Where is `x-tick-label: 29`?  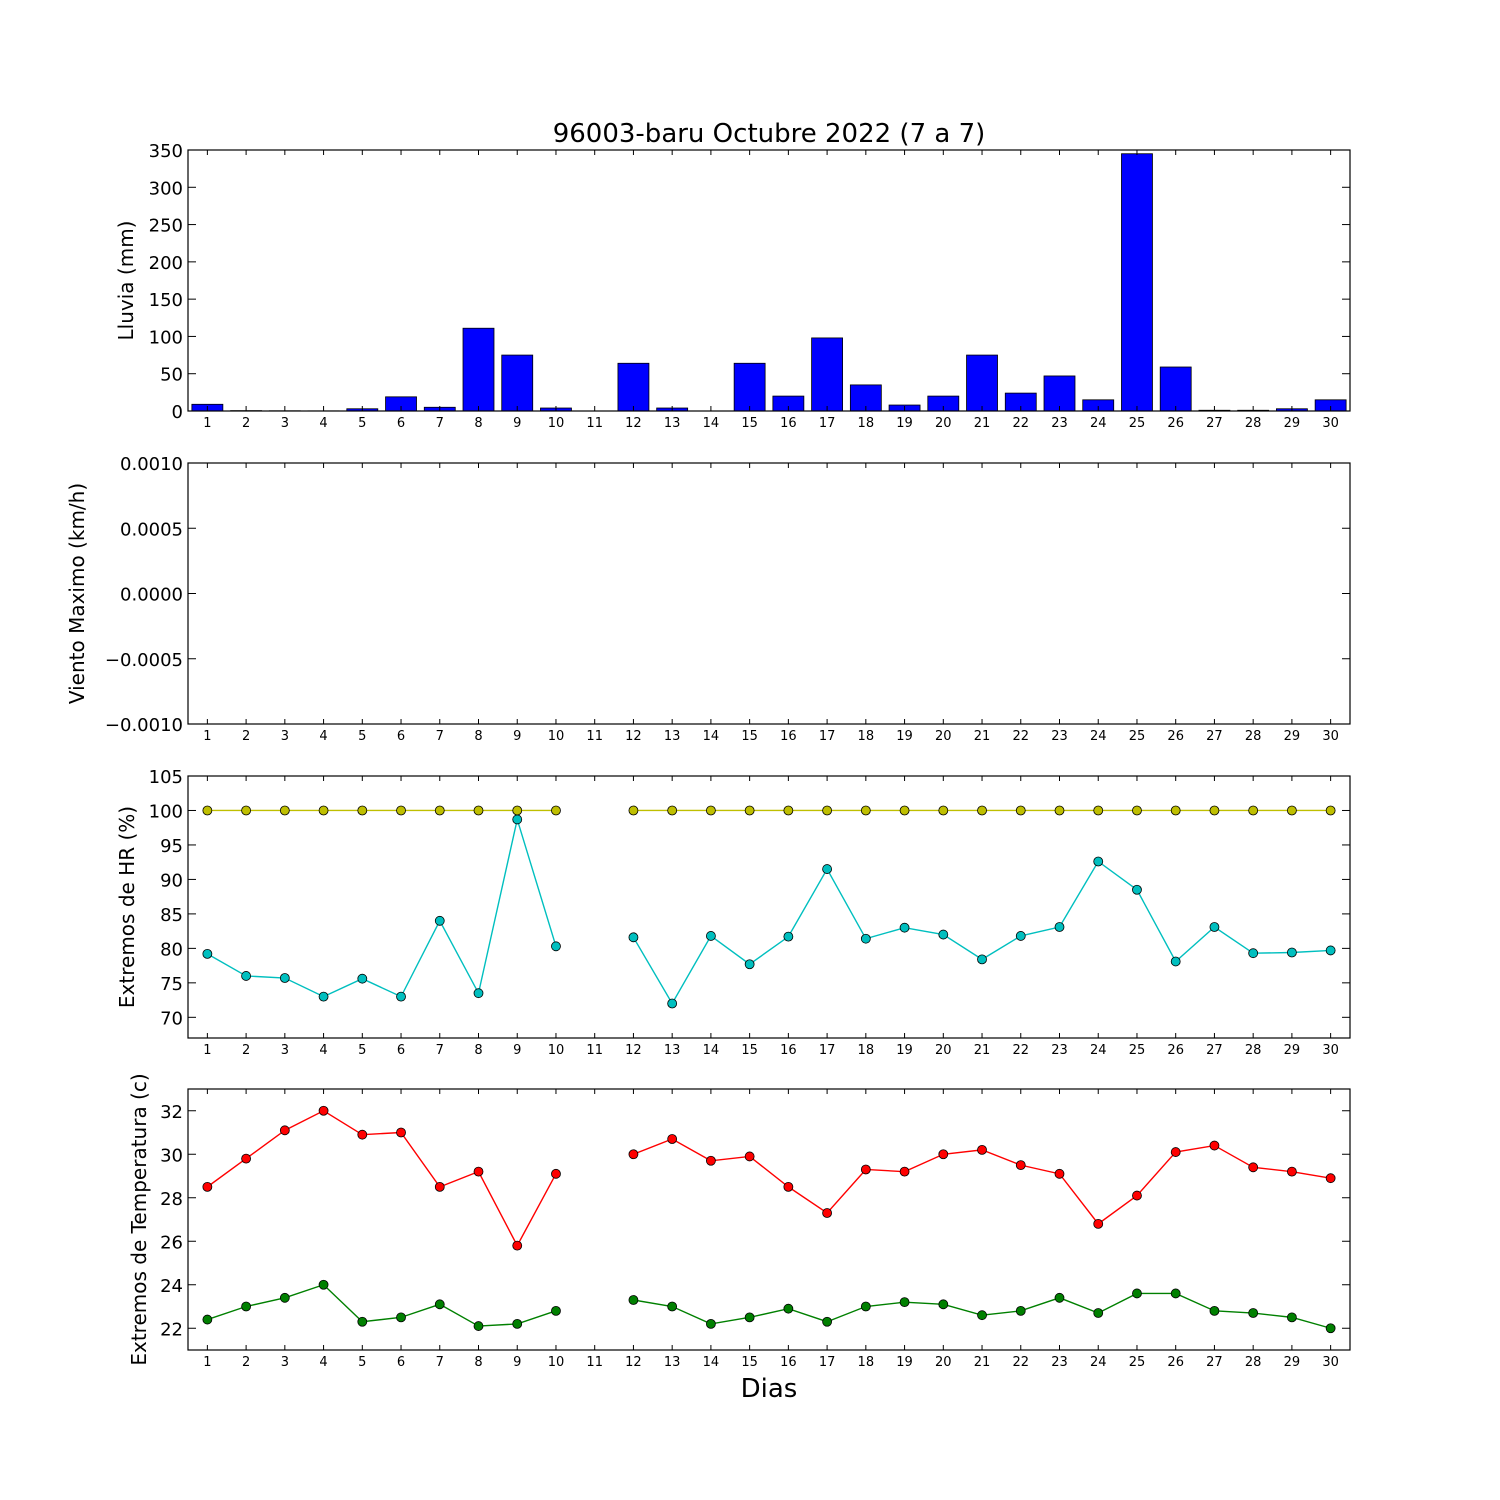 x-tick-label: 29 is located at coordinates (1292, 1050).